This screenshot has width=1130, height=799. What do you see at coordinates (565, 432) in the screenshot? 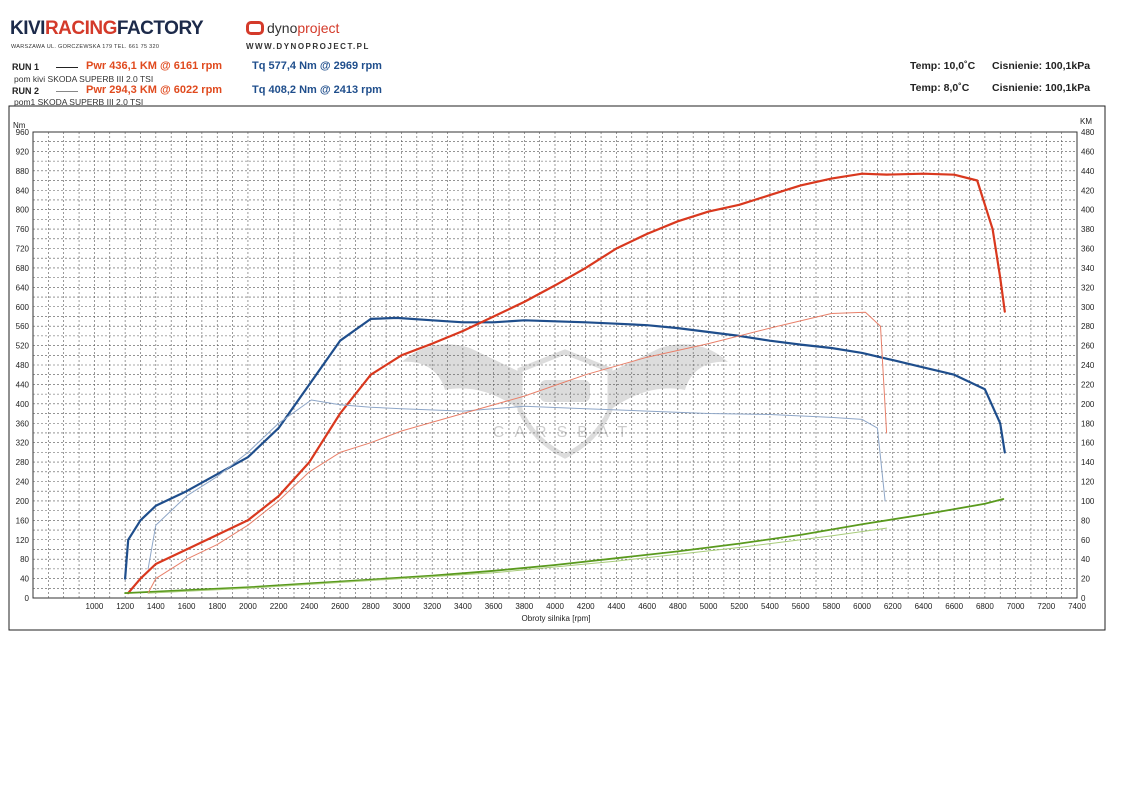
I see `watermark-text: CARSBAT` at bounding box center [565, 432].